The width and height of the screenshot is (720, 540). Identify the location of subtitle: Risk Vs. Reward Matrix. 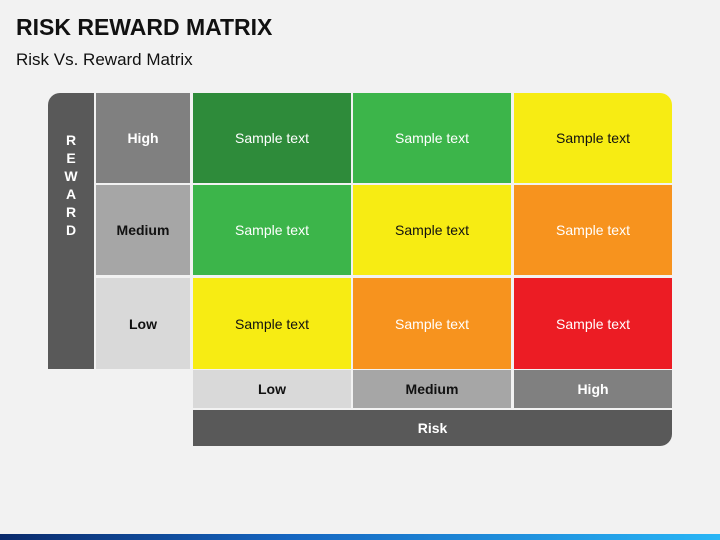
(104, 59).